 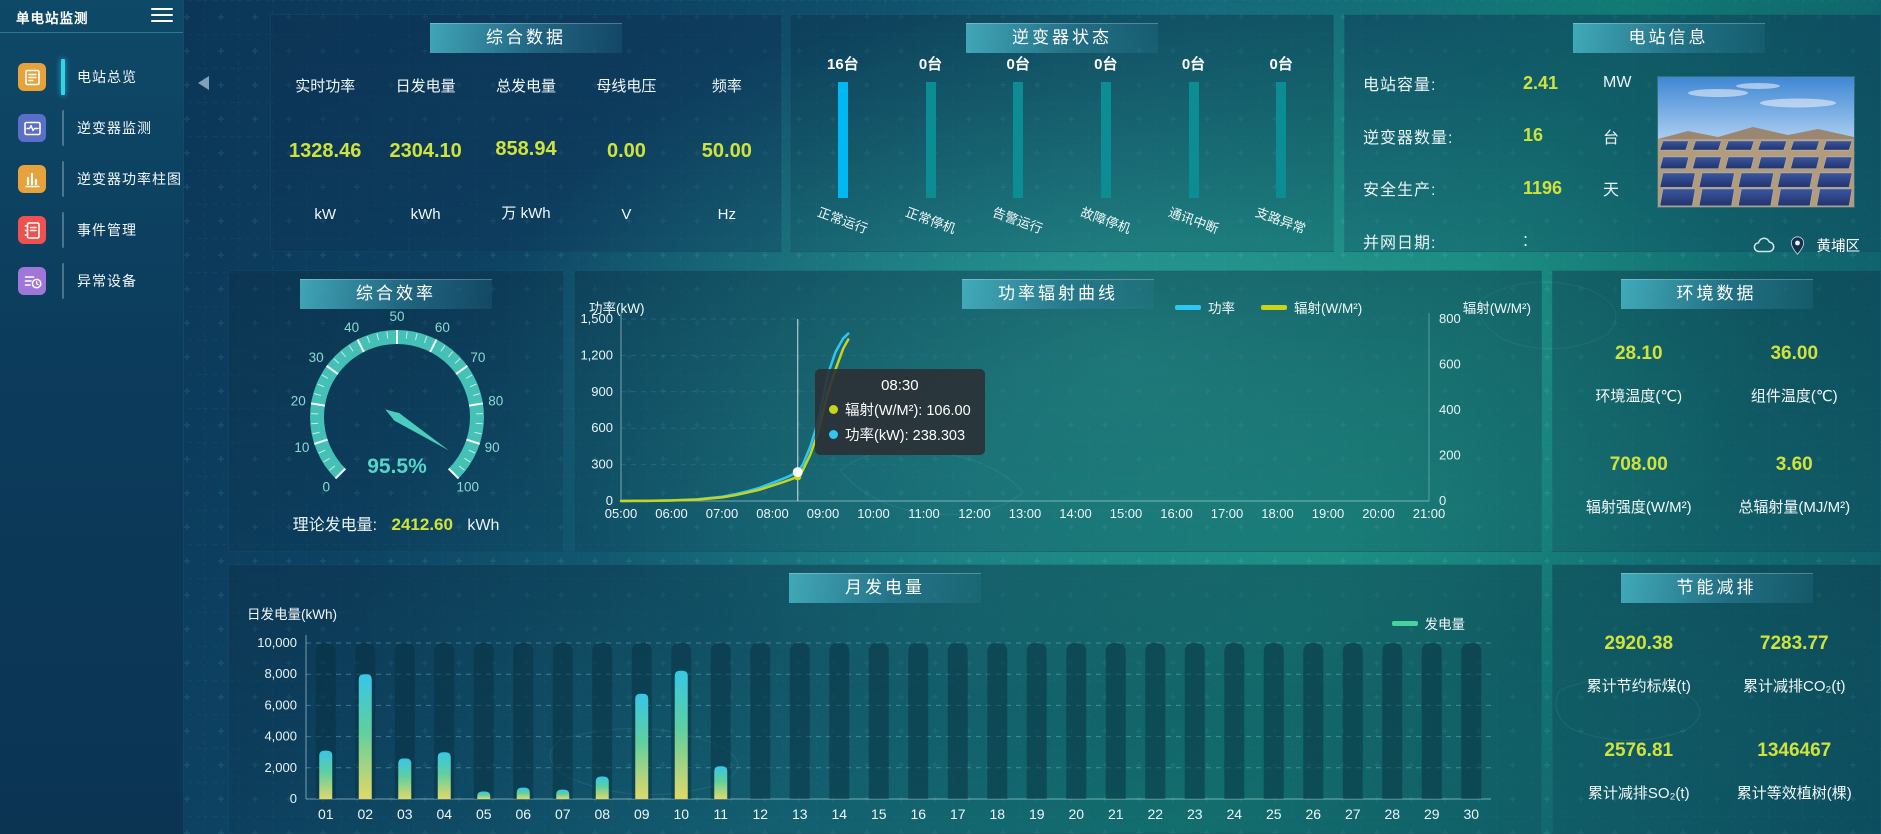 What do you see at coordinates (1638, 686) in the screenshot?
I see `energy-saving-item-label: 累计节约标煤(t)` at bounding box center [1638, 686].